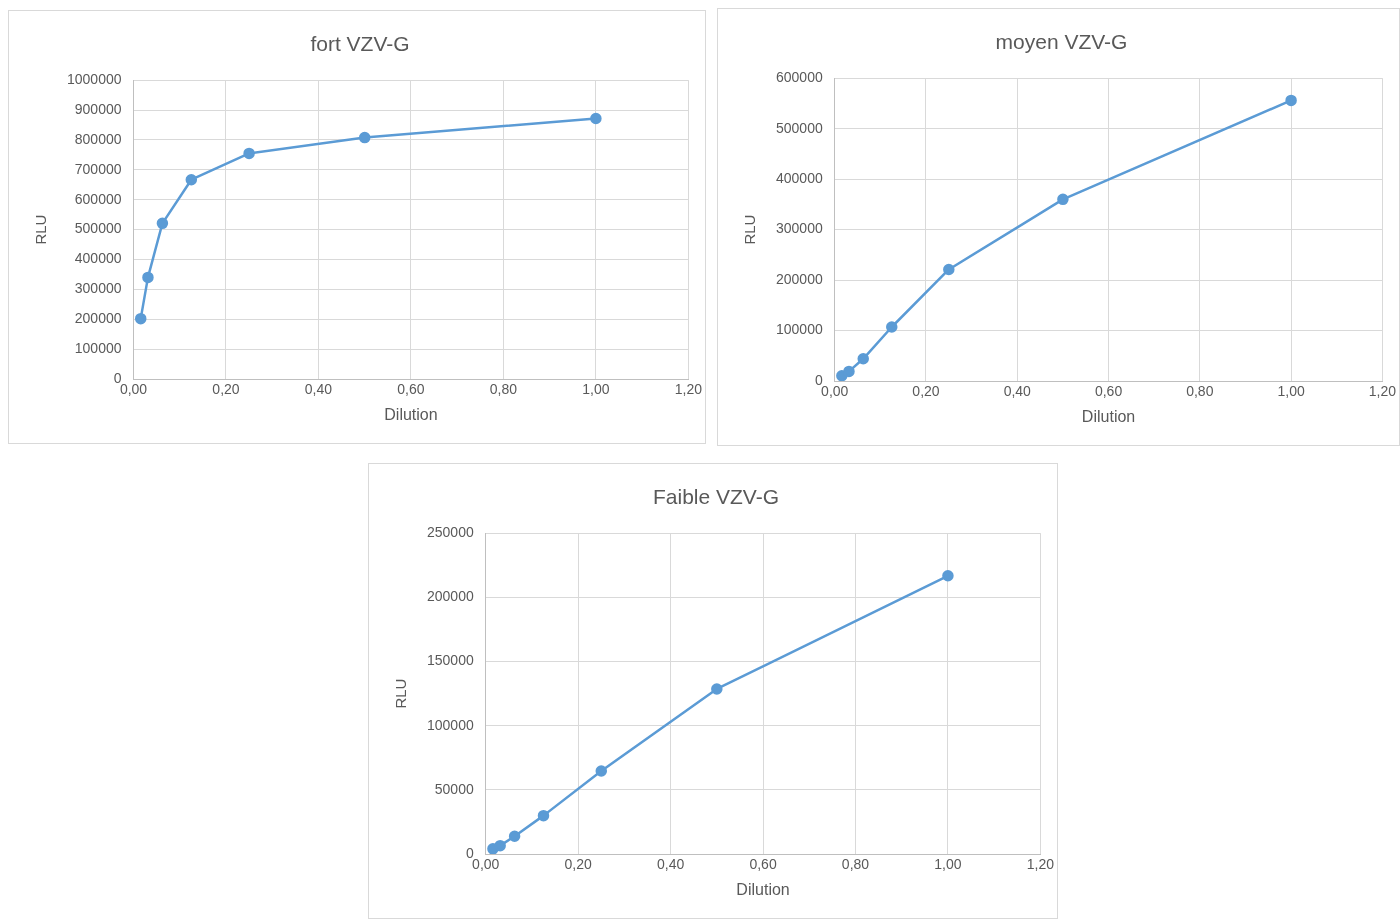 The image size is (1400, 919). What do you see at coordinates (98, 168) in the screenshot?
I see `y-tick-label: 700000` at bounding box center [98, 168].